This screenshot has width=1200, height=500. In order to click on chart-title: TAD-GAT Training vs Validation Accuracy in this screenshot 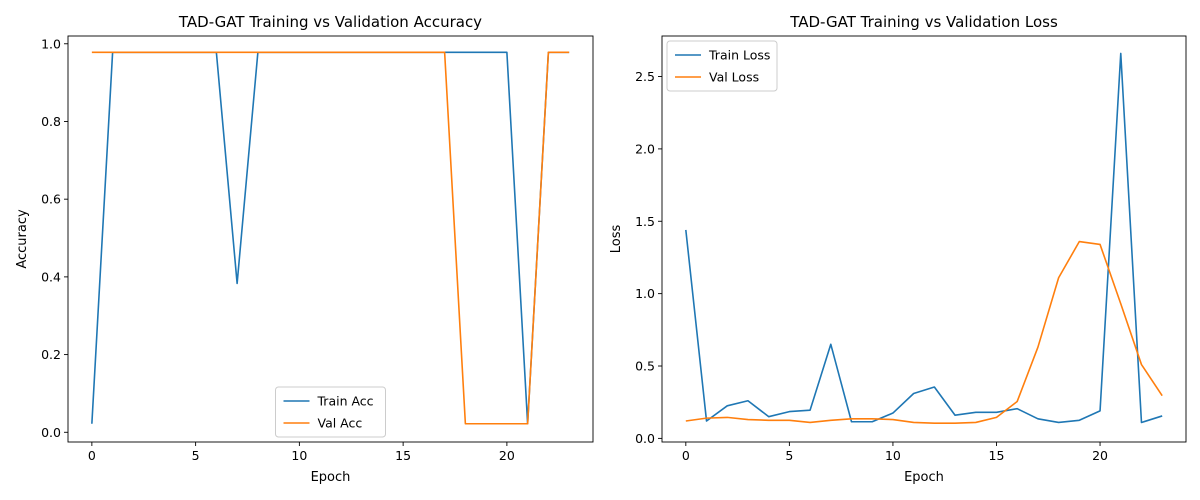, I will do `click(330, 22)`.